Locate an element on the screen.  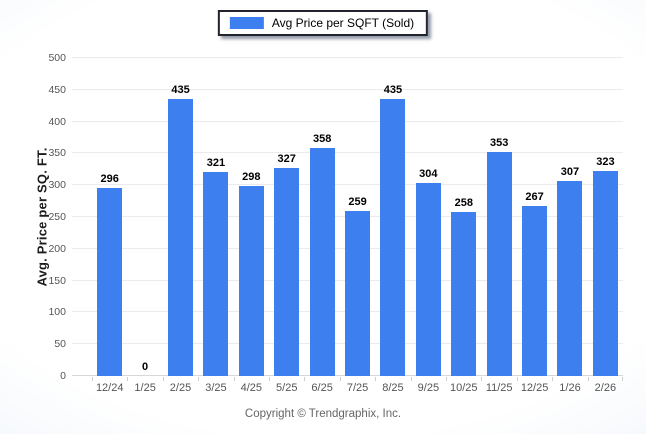
x-tick-label: 9/25 is located at coordinates (428, 388).